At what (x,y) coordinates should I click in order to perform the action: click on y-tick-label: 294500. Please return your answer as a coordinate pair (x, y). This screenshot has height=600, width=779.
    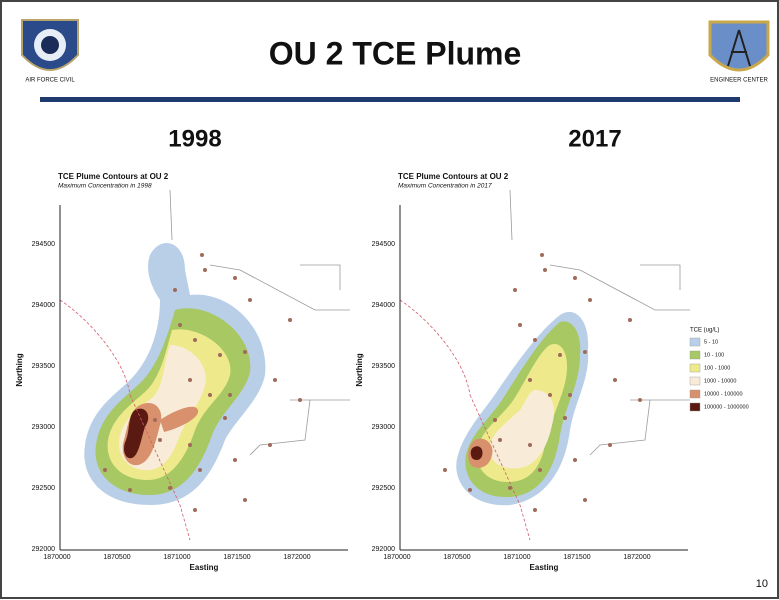
    Looking at the image, I should click on (383, 244).